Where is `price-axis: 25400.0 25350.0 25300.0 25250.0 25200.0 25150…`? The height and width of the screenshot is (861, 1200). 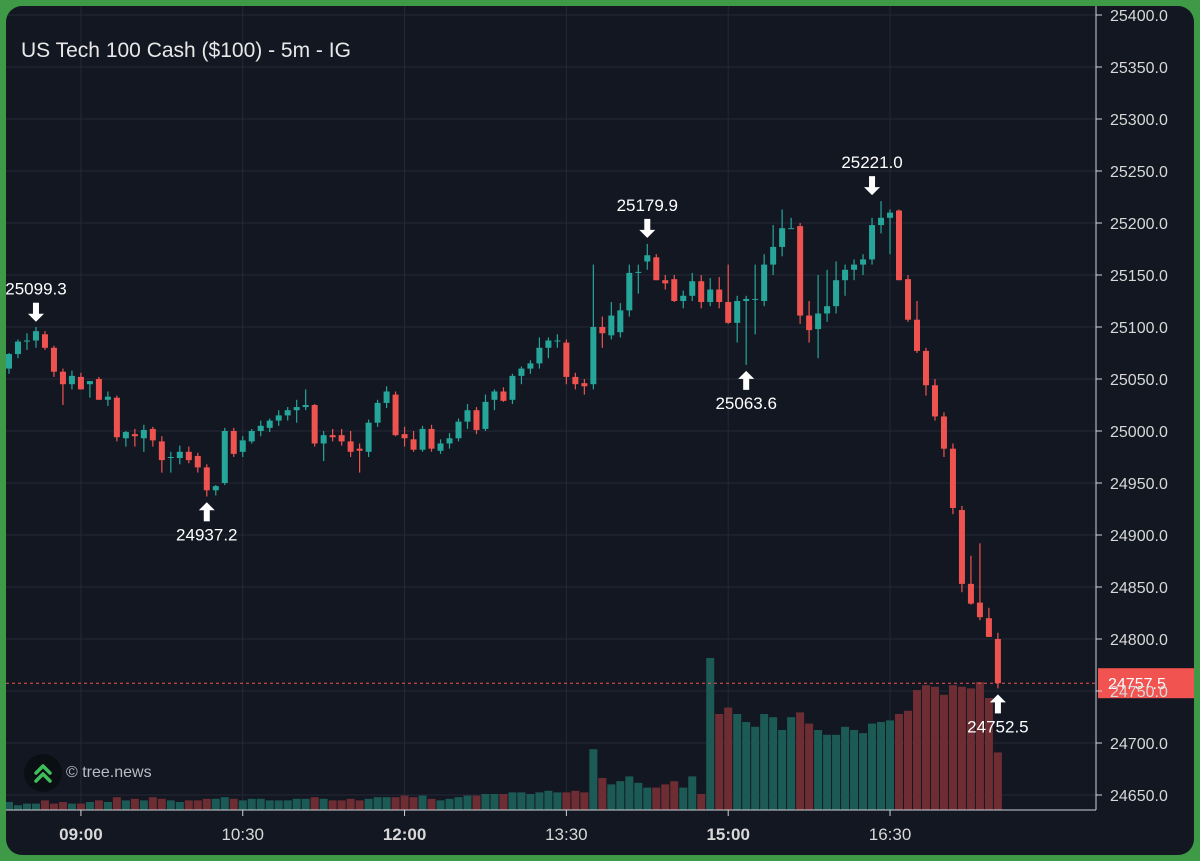
price-axis: 25400.0 25350.0 25300.0 25250.0 25200.0 25150… is located at coordinates (1131, 408).